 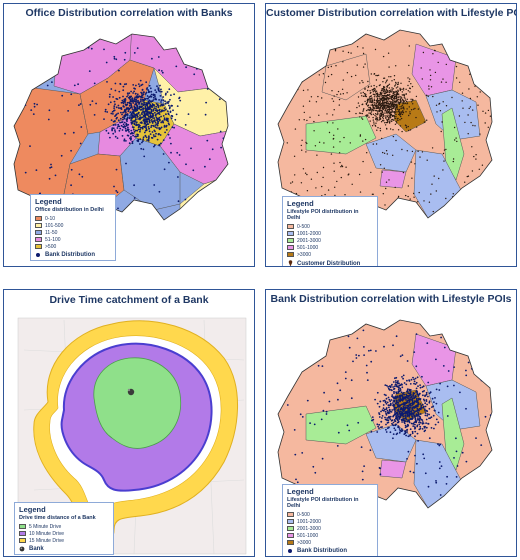 I want to click on legend-item: 15 Minute Drive, so click(x=64, y=540).